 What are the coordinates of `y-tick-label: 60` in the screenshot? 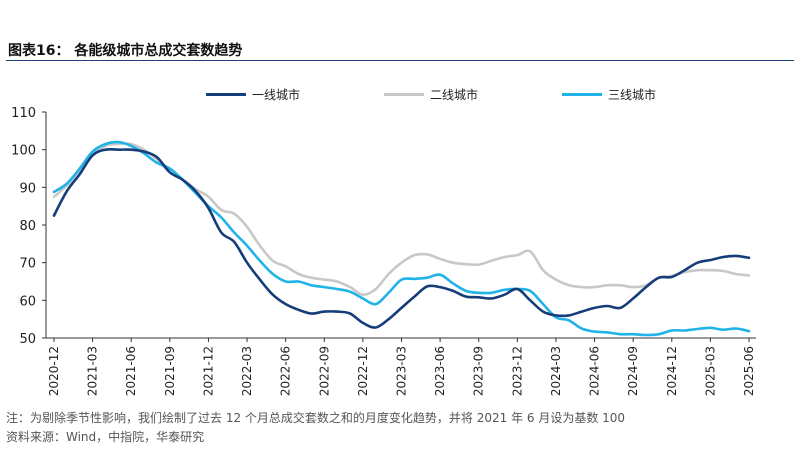 It's located at (27, 301).